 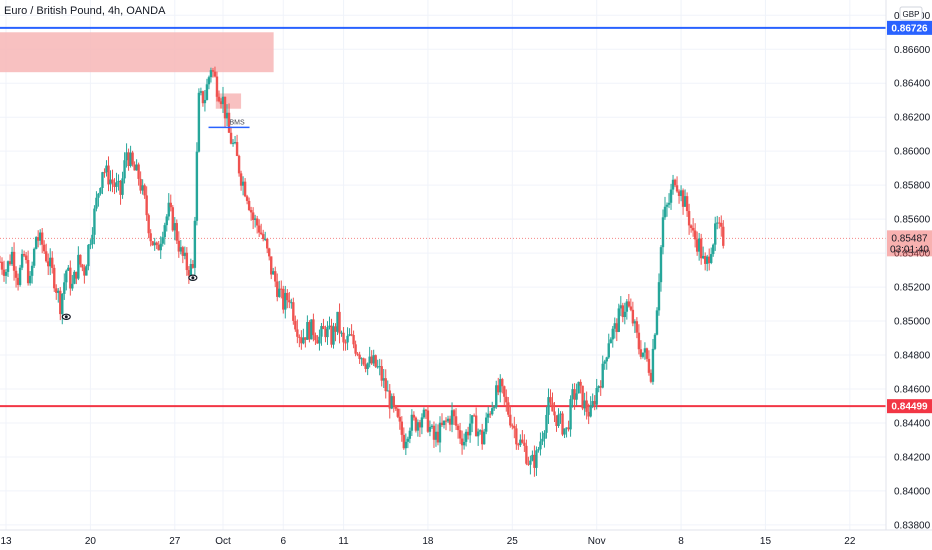 What do you see at coordinates (912, 118) in the screenshot?
I see `price-tick-label: 0.86200` at bounding box center [912, 118].